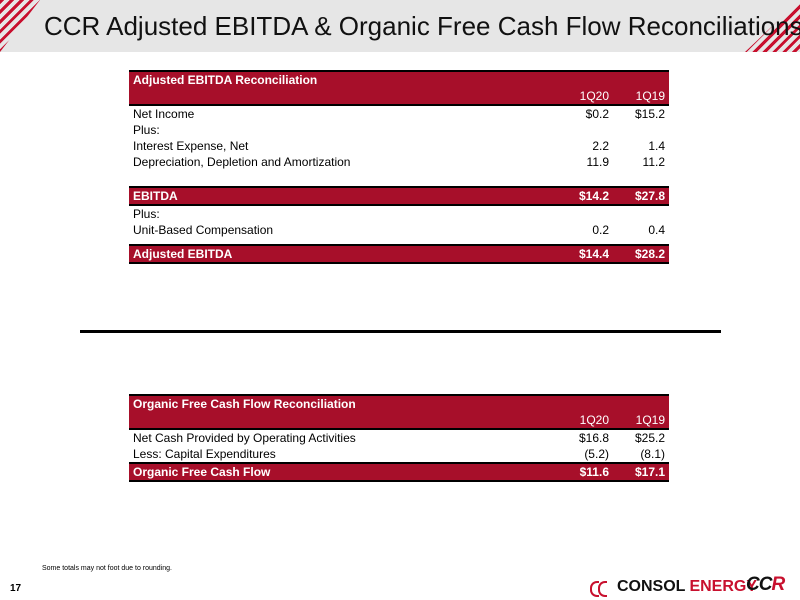 This screenshot has width=800, height=600. Describe the element at coordinates (723, 586) in the screenshot. I see `logo-text-energy: ENERGY` at that location.